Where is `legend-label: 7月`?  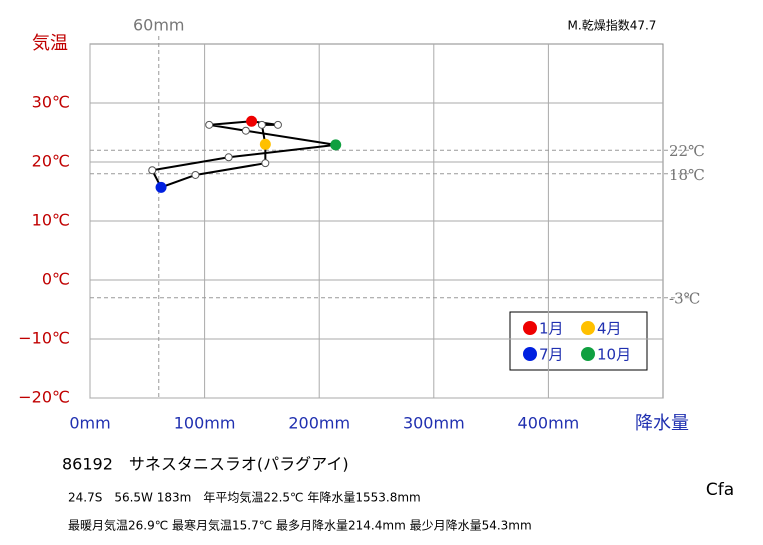 legend-label: 7月 is located at coordinates (551, 355).